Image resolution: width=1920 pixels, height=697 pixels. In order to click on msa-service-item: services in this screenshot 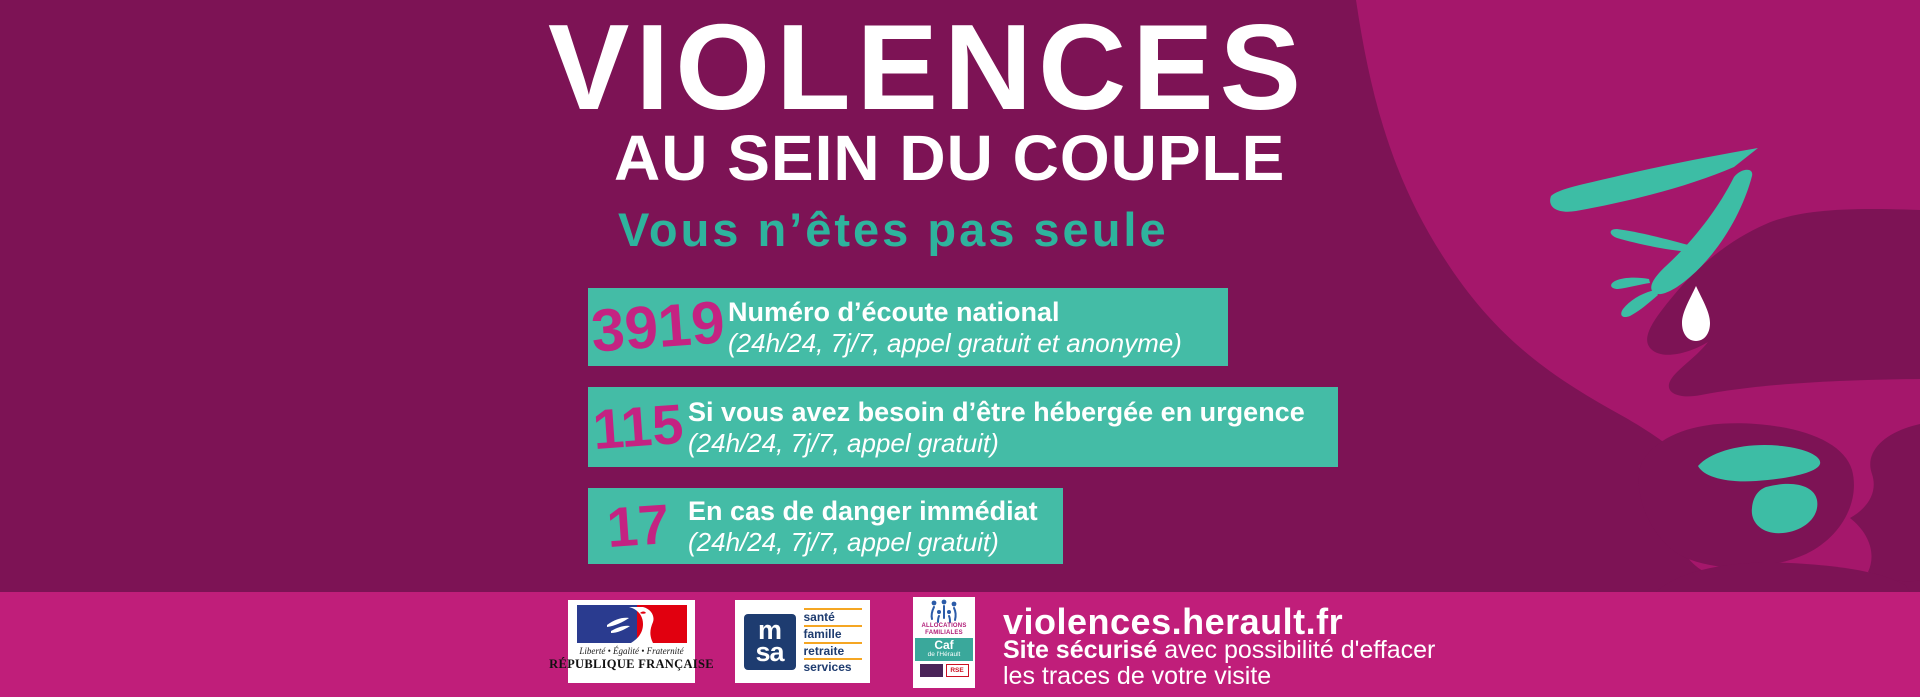, I will do `click(832, 666)`.